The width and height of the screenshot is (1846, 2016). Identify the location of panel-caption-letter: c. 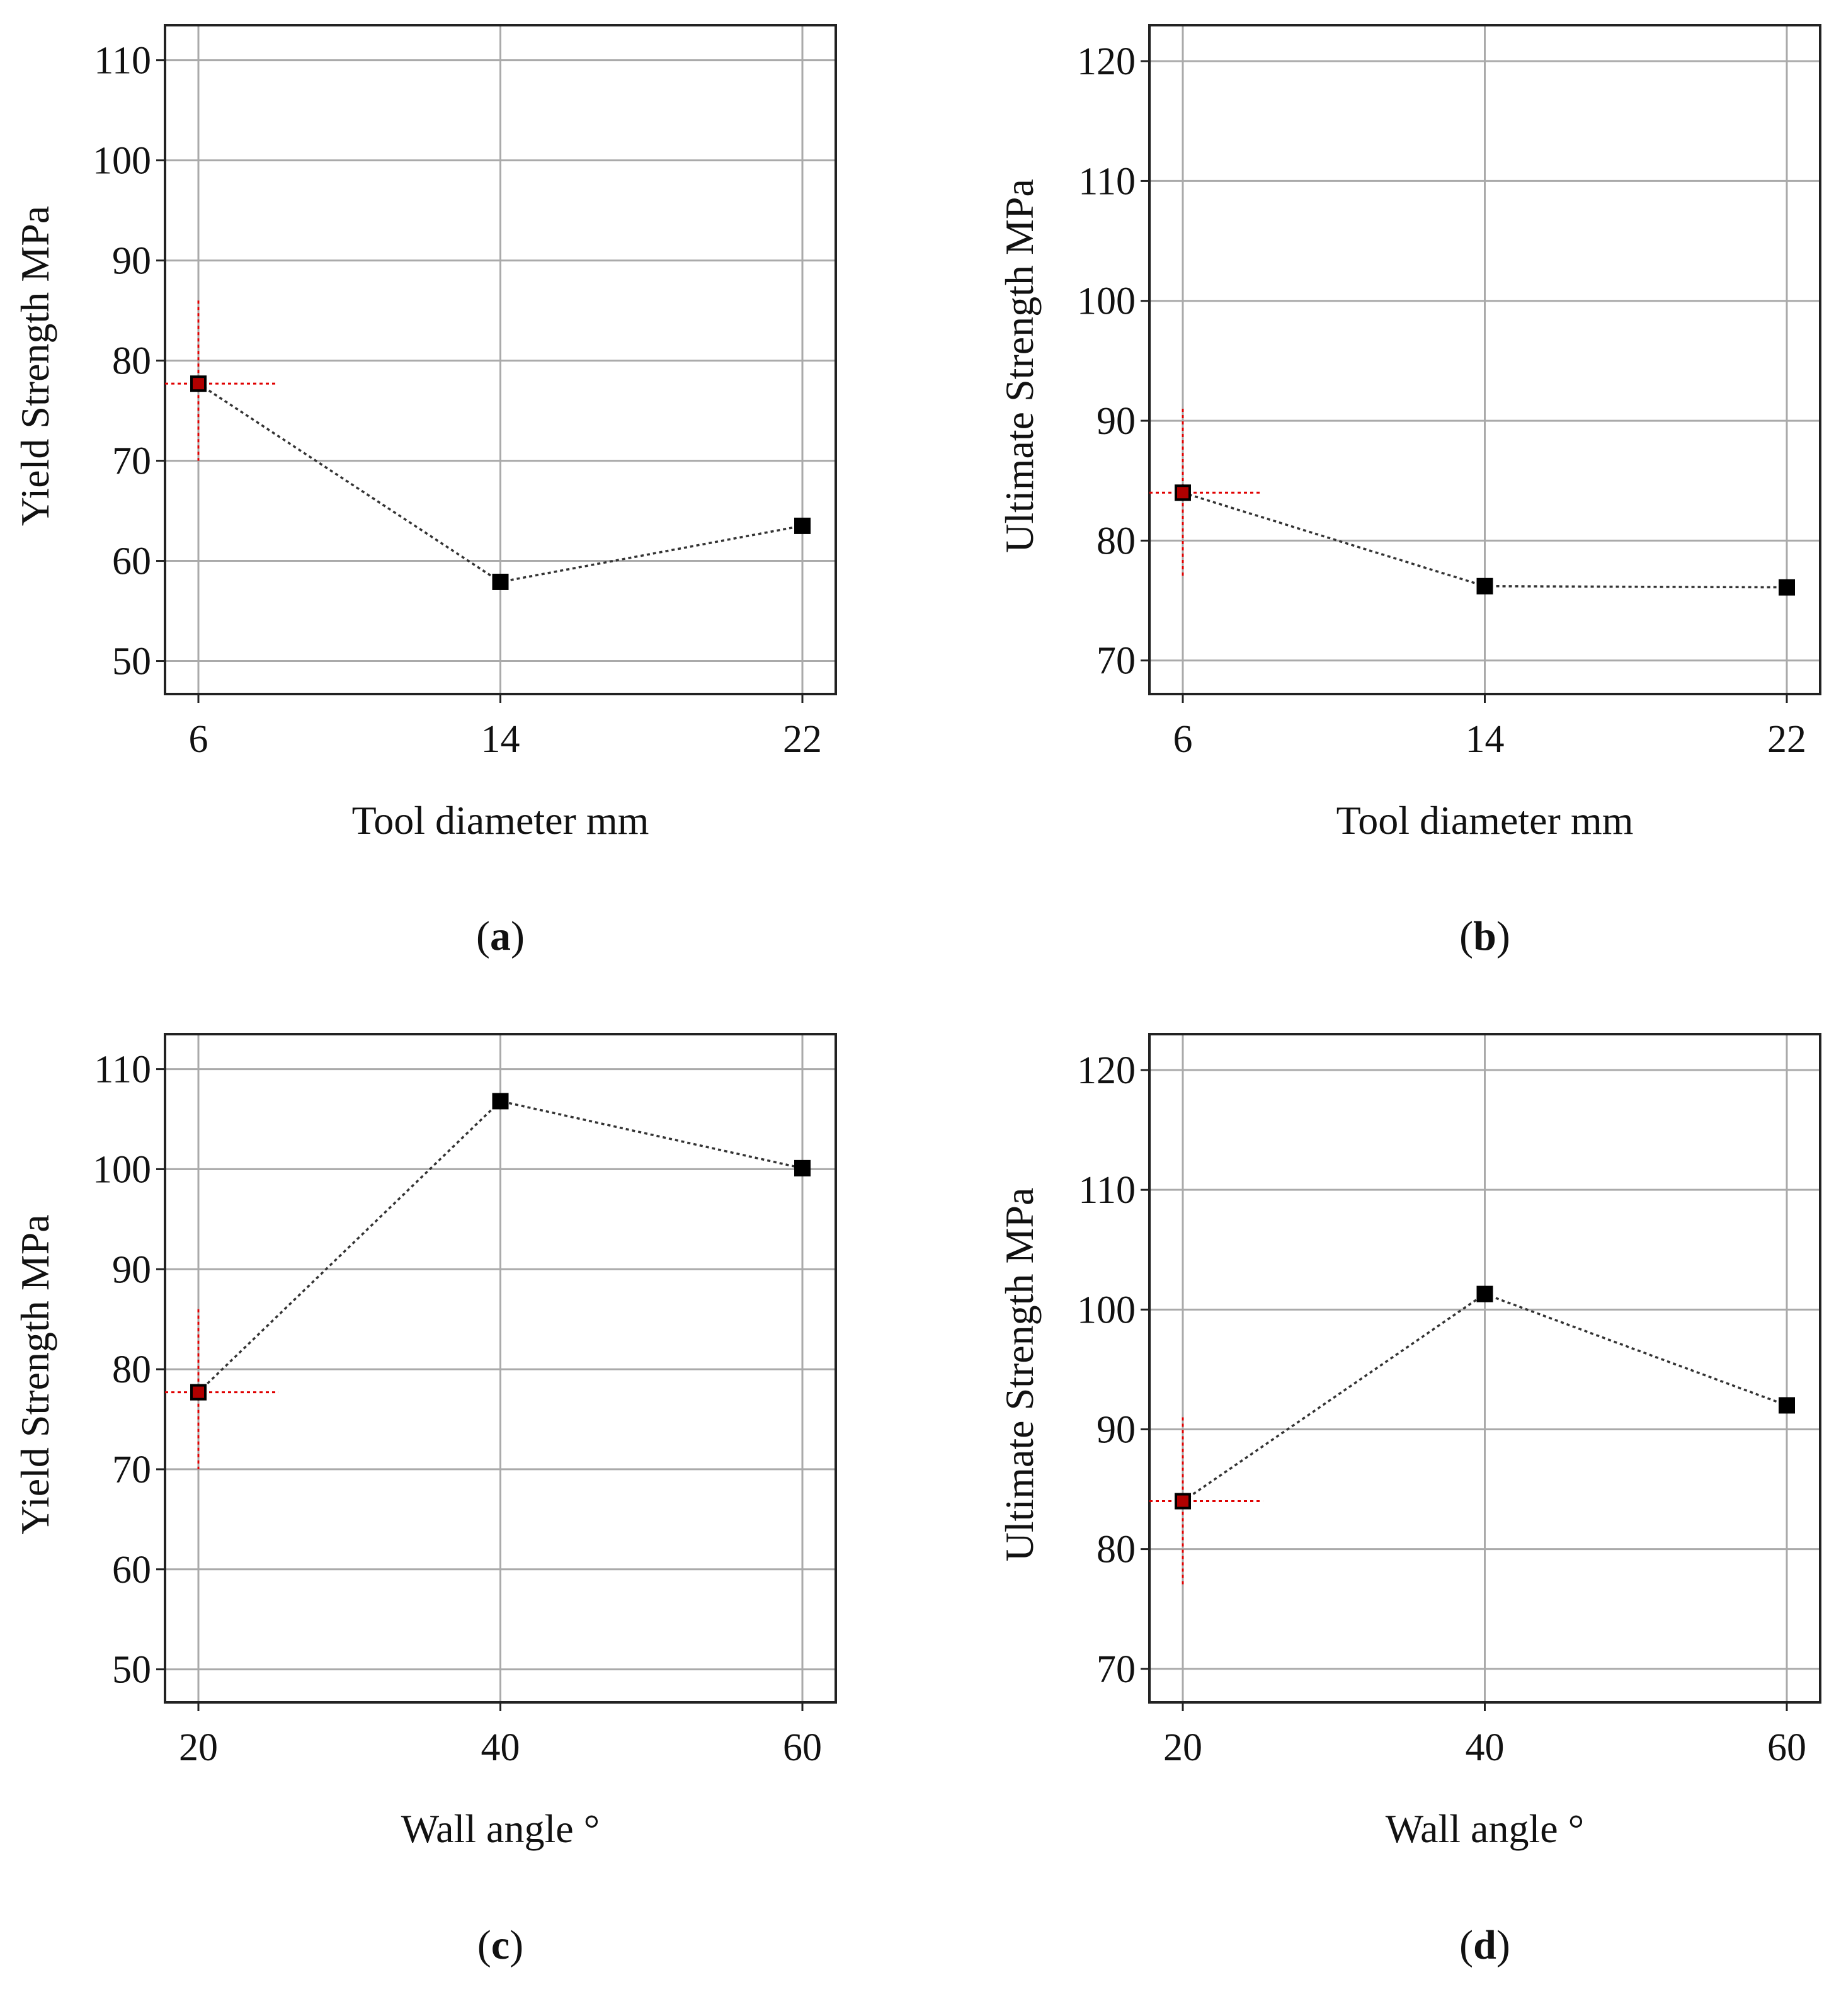
(500, 1945).